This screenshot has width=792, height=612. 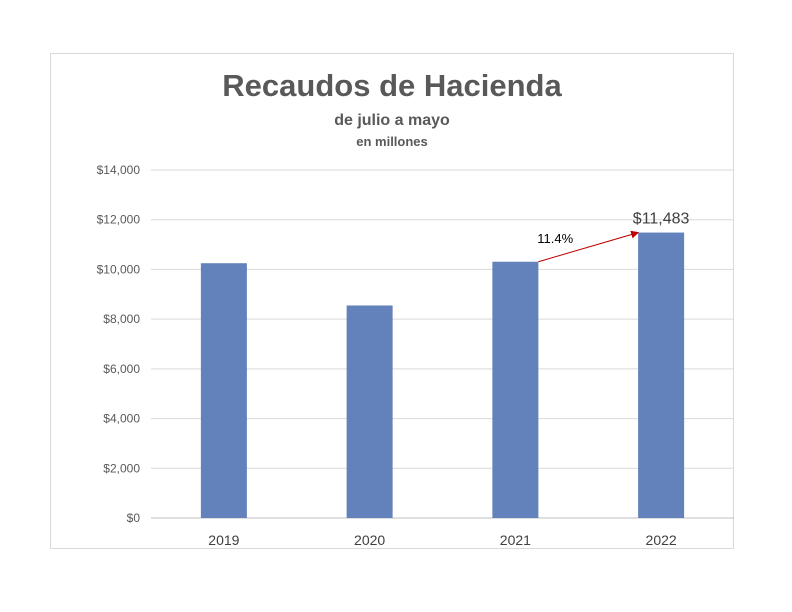 What do you see at coordinates (121, 419) in the screenshot?
I see `y-tick-label: $4,000` at bounding box center [121, 419].